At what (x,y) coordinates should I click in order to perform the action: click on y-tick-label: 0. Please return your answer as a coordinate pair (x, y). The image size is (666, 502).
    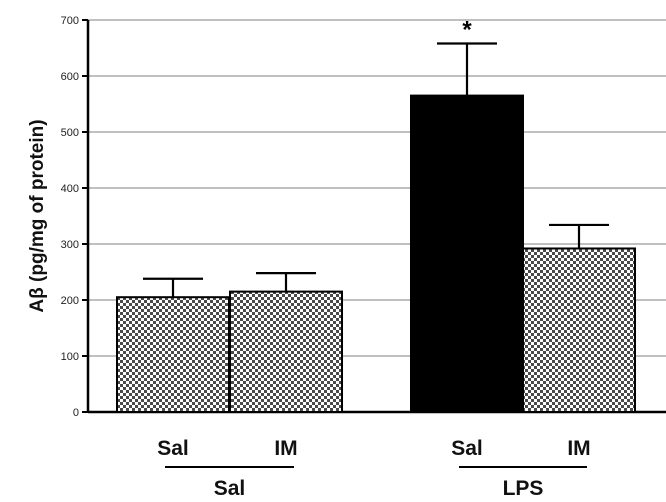
    Looking at the image, I should click on (76, 413).